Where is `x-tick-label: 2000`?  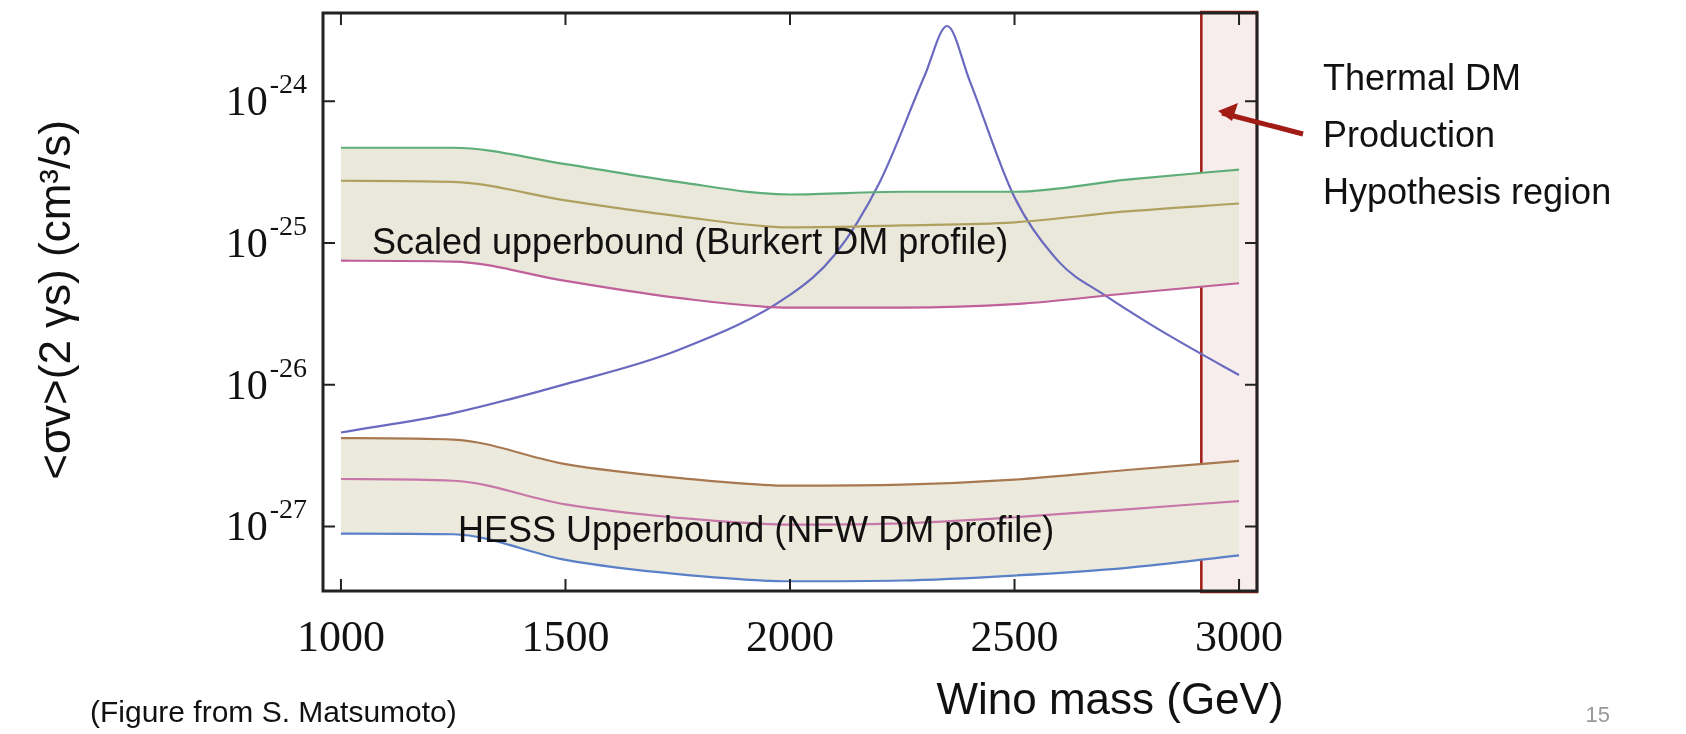 x-tick-label: 2000 is located at coordinates (790, 636).